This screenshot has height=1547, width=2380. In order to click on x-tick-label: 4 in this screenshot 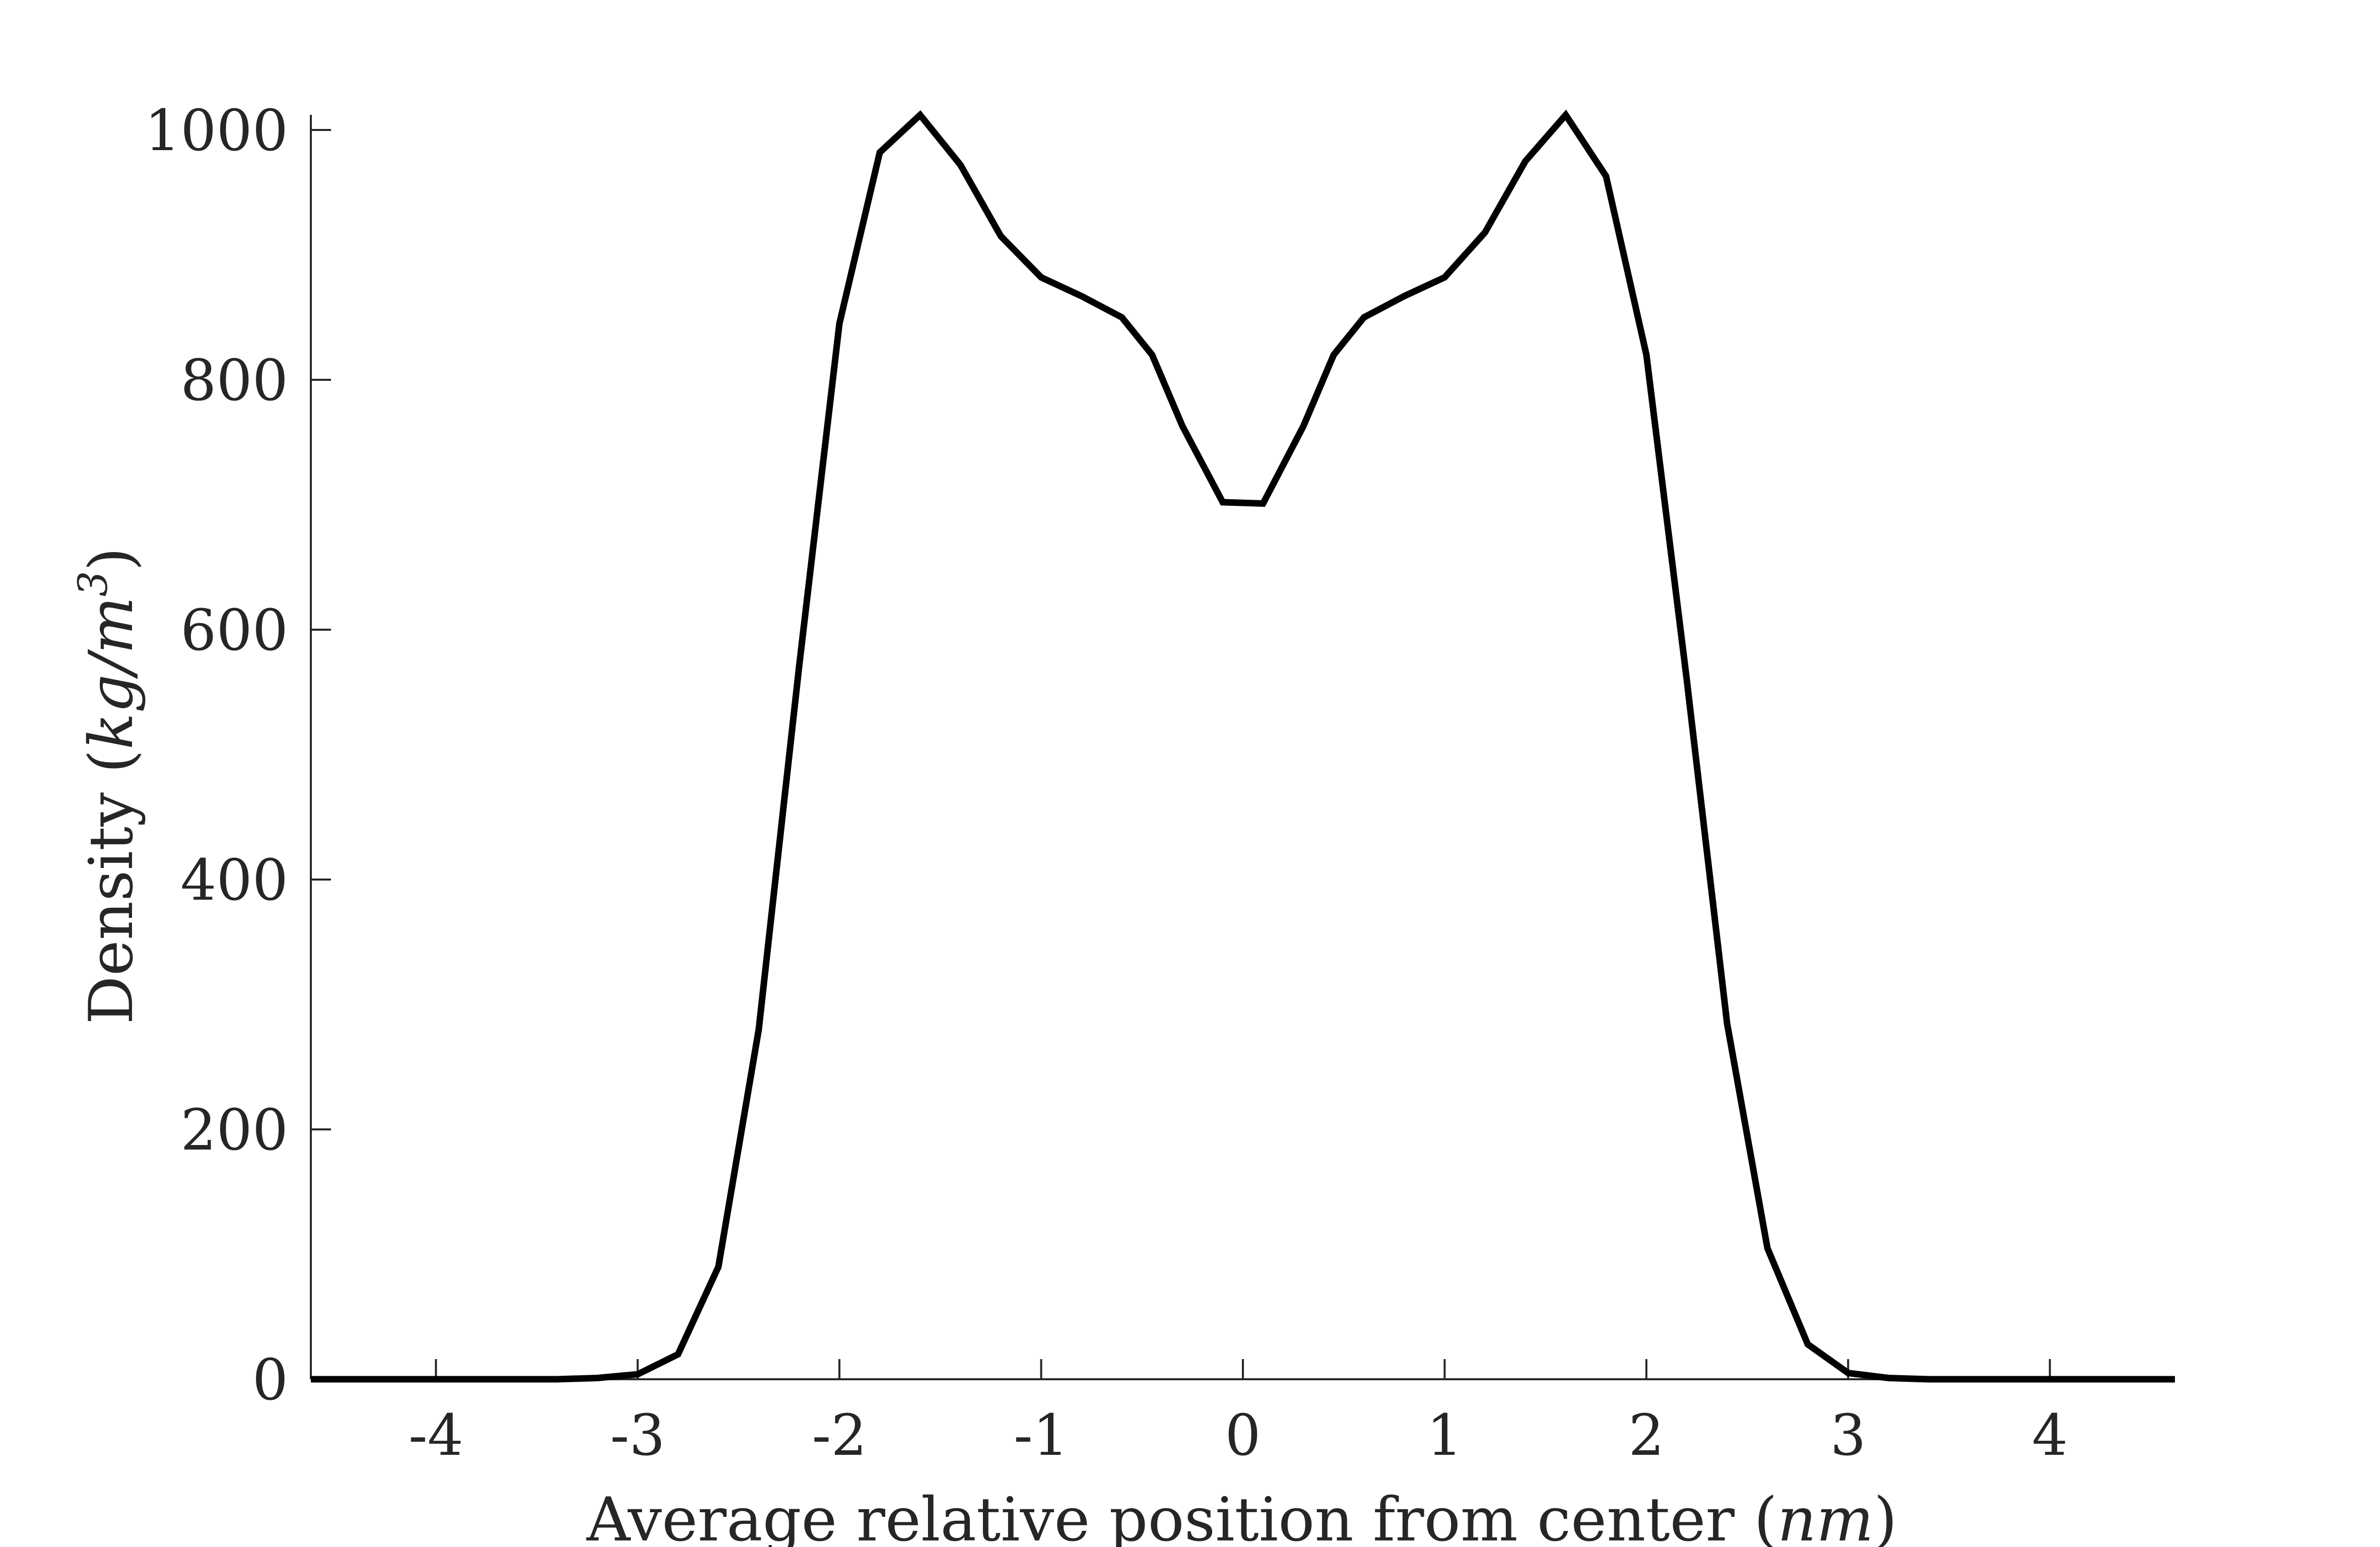, I will do `click(2050, 1435)`.